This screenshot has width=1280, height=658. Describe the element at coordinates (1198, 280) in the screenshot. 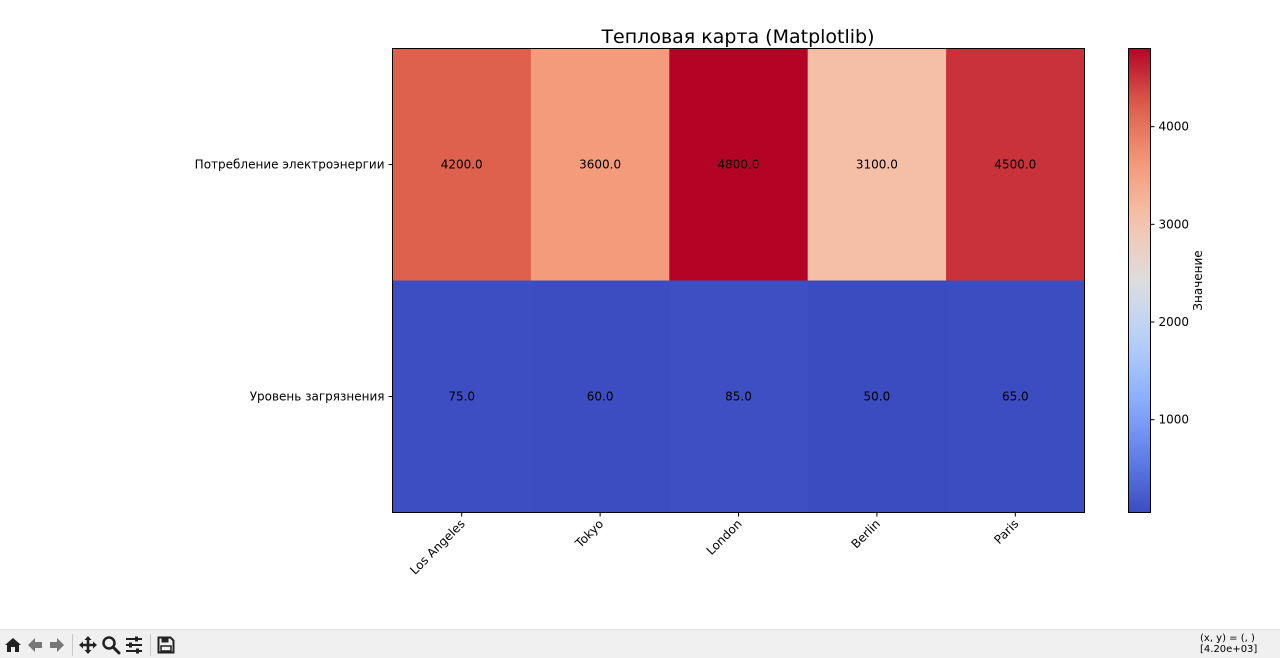

I see `colorbar-label: Значение` at that location.